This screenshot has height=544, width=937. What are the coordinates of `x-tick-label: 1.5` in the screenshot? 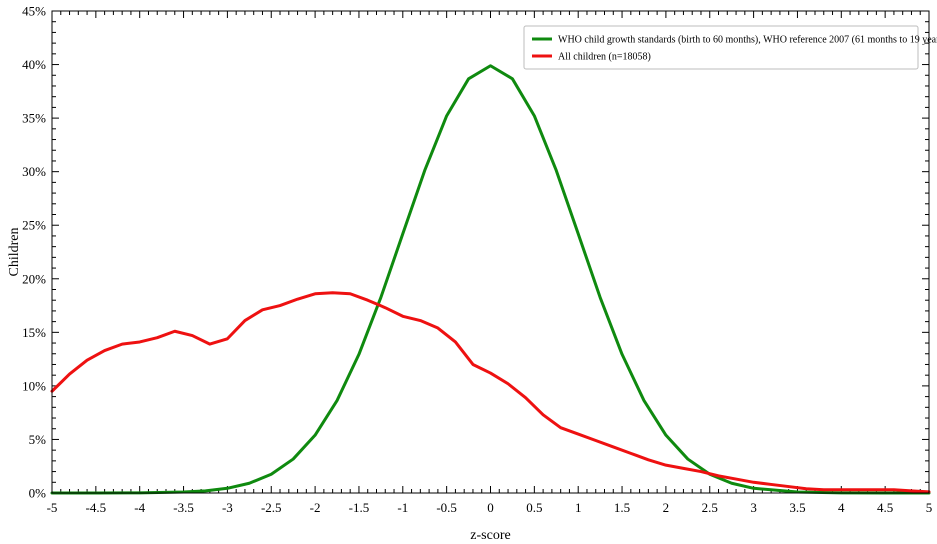 It's located at (622, 507).